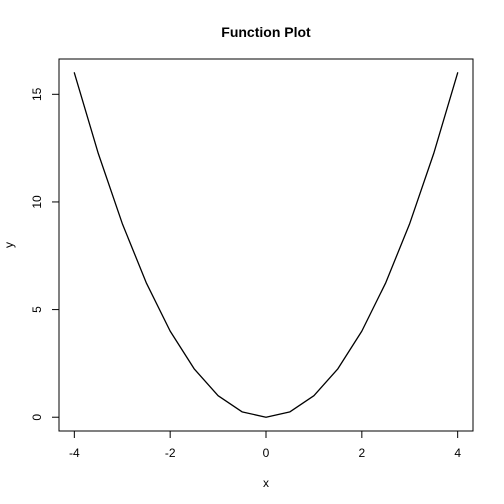 This screenshot has height=504, width=504. Describe the element at coordinates (74, 453) in the screenshot. I see `x-tick-label: -4` at that location.